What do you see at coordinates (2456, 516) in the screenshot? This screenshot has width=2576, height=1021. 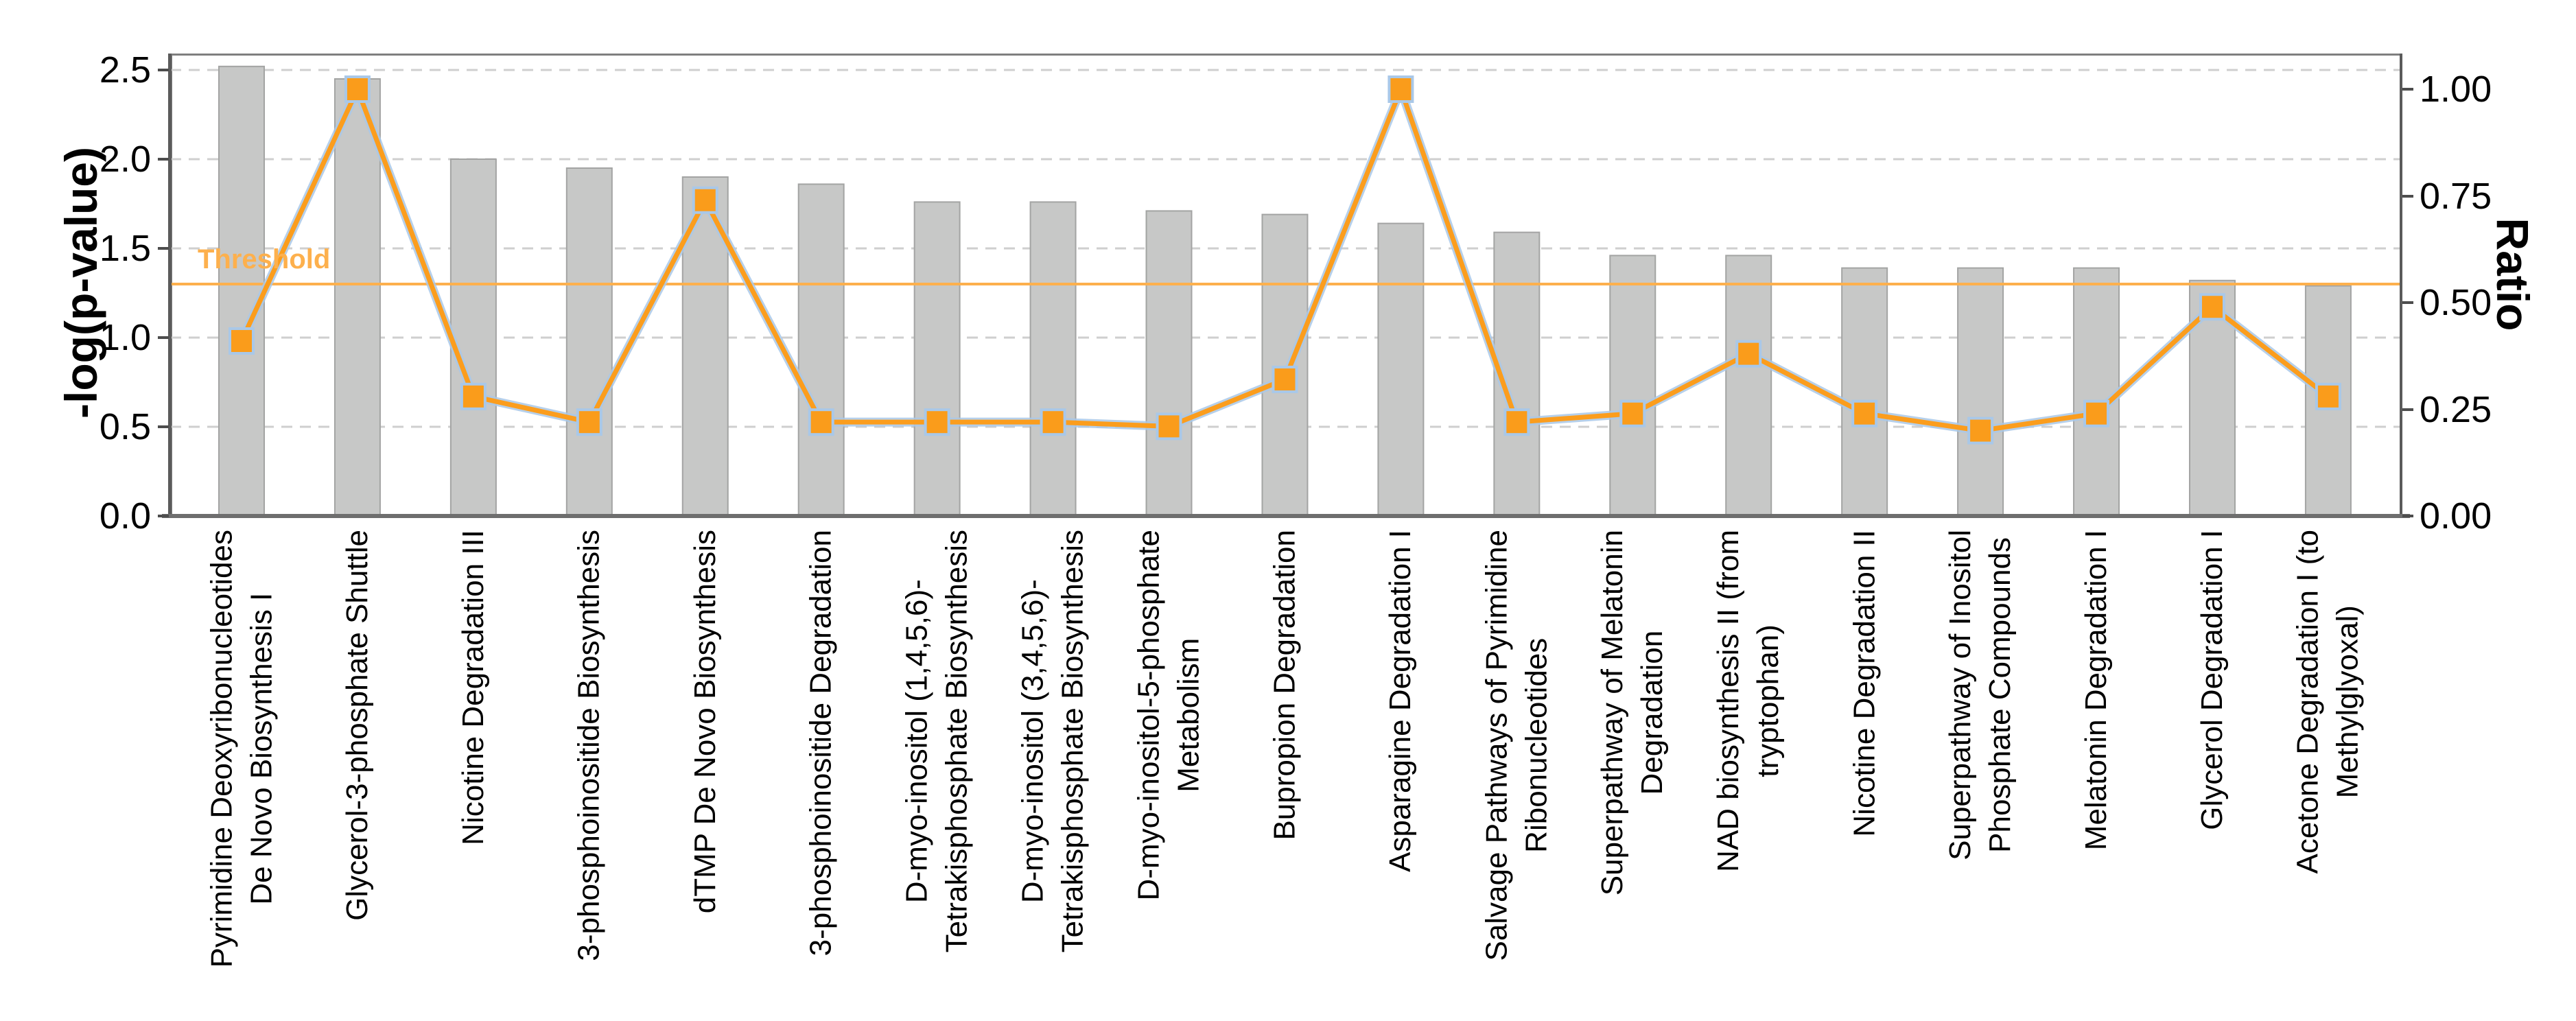 I see `right-tick-label: 0.00` at bounding box center [2456, 516].